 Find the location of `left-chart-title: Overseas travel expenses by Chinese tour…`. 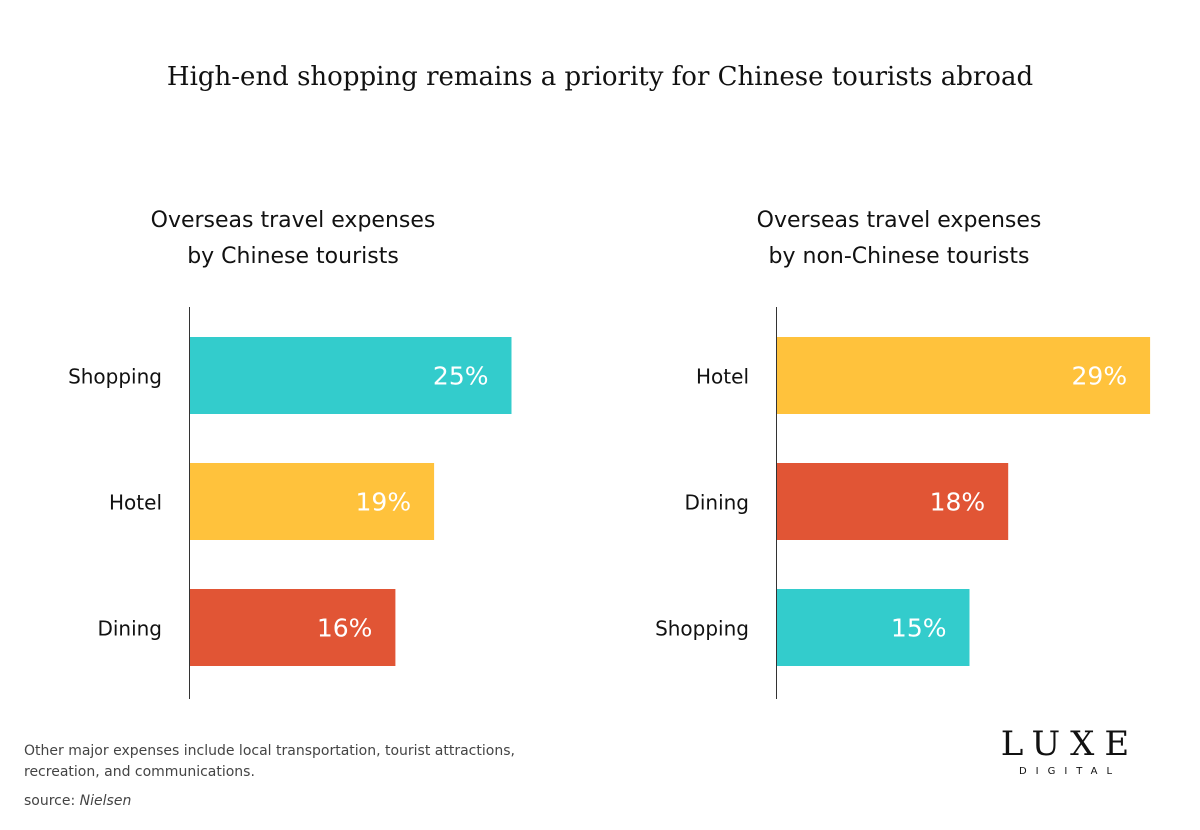

left-chart-title: Overseas travel expenses by Chinese tour… is located at coordinates (293, 239).